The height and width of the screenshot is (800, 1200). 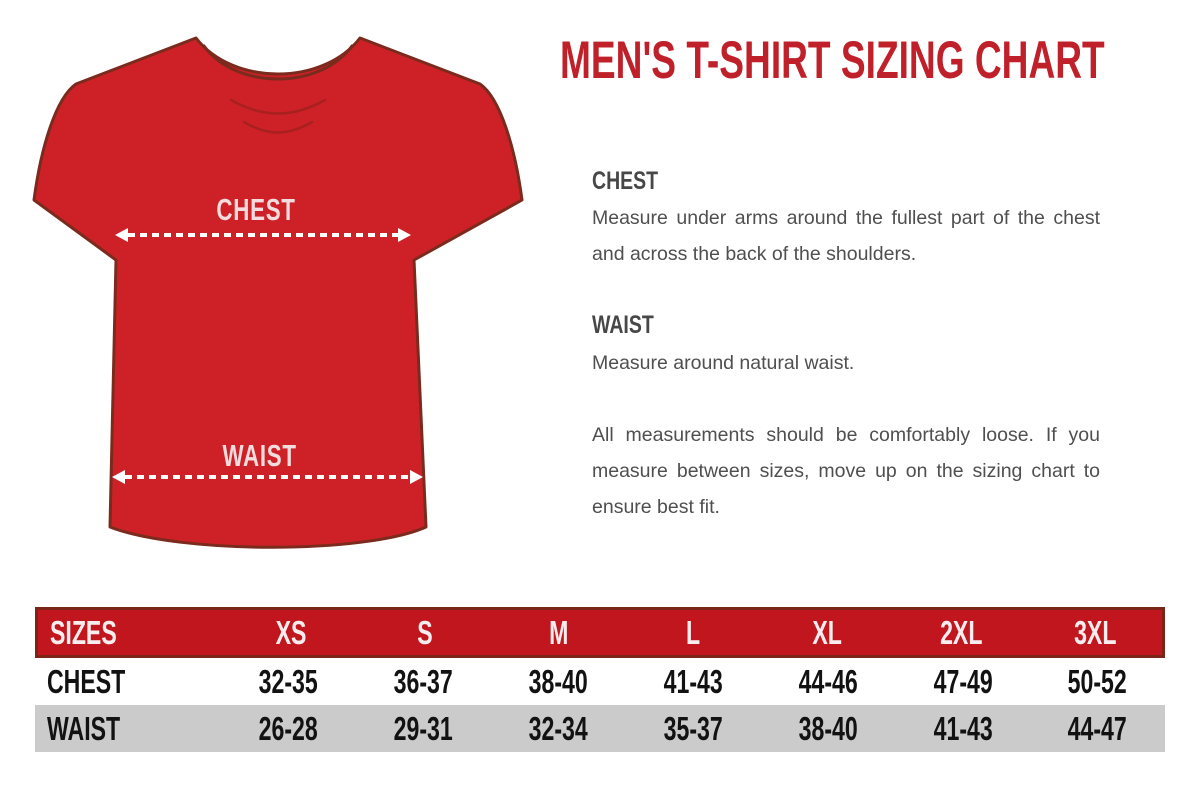 What do you see at coordinates (723, 363) in the screenshot?
I see `waist-section-body: Measure around natural waist.` at bounding box center [723, 363].